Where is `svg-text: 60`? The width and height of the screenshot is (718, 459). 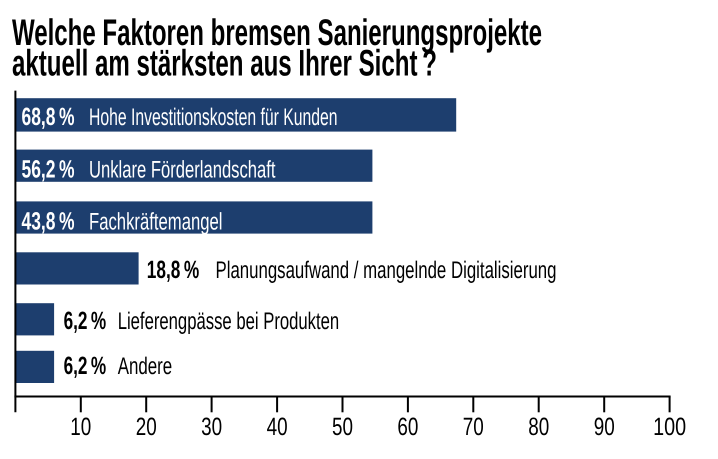
svg-text: 60 is located at coordinates (407, 427).